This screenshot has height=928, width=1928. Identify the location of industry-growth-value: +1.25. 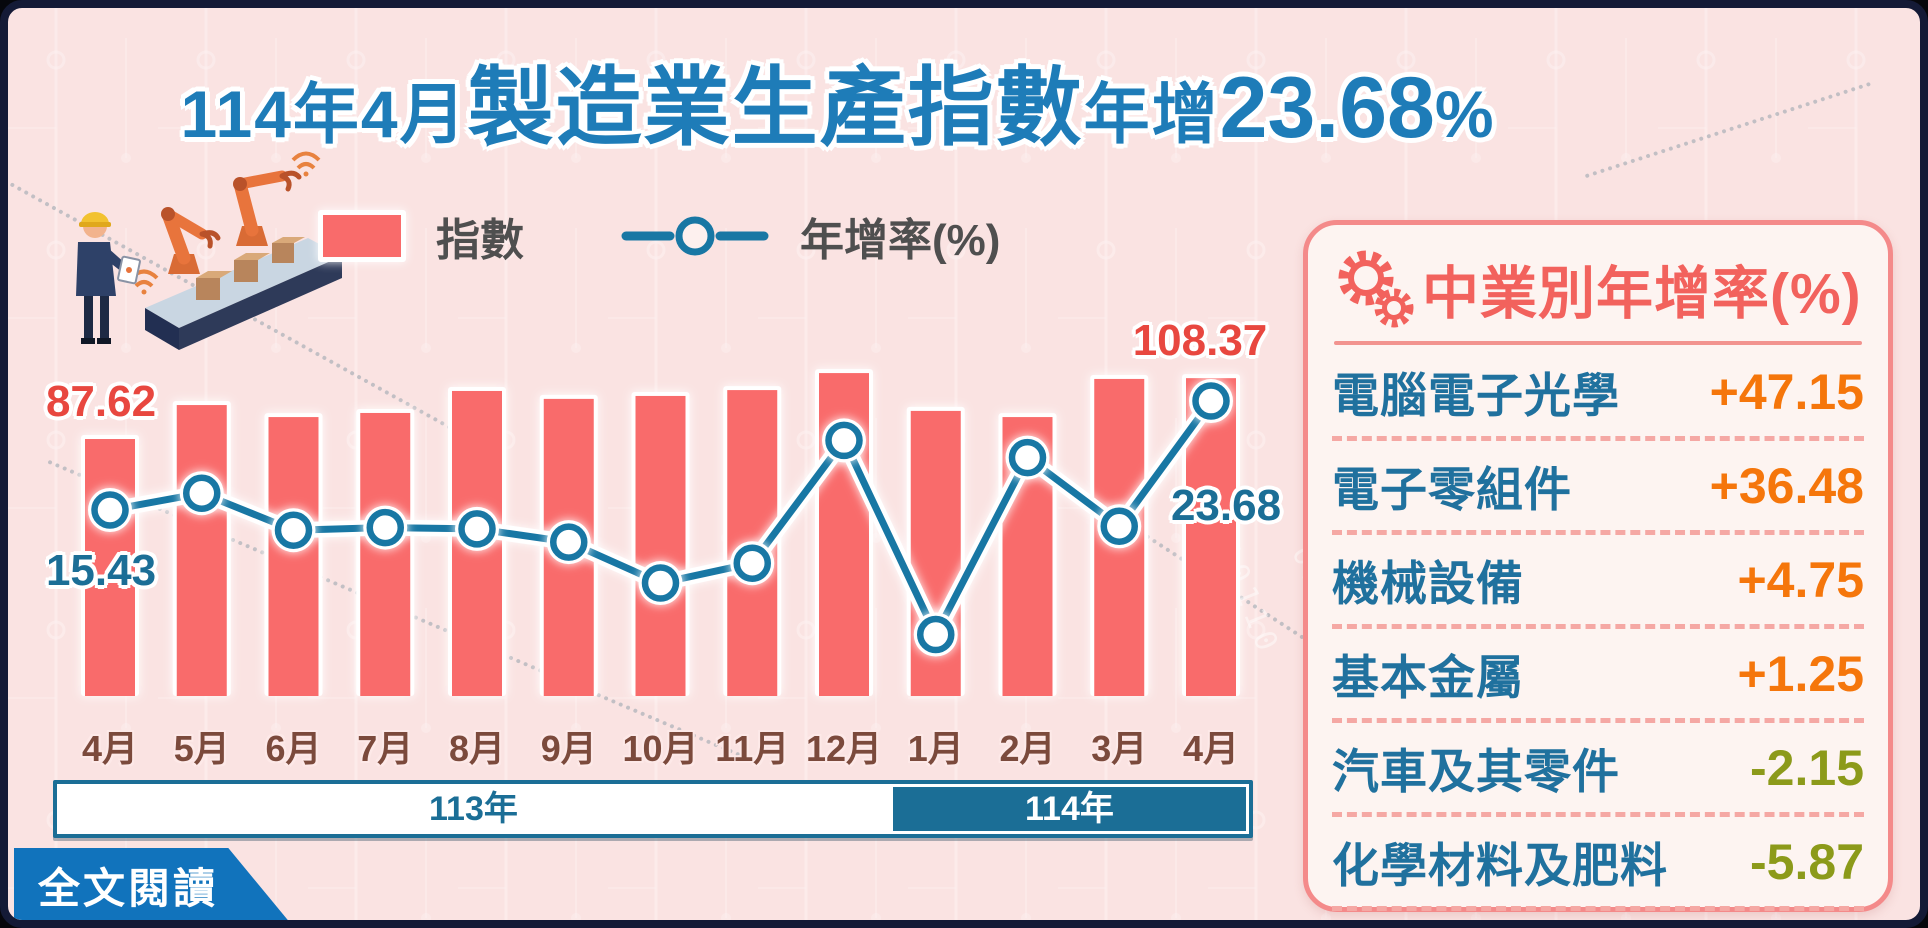
(1800, 673).